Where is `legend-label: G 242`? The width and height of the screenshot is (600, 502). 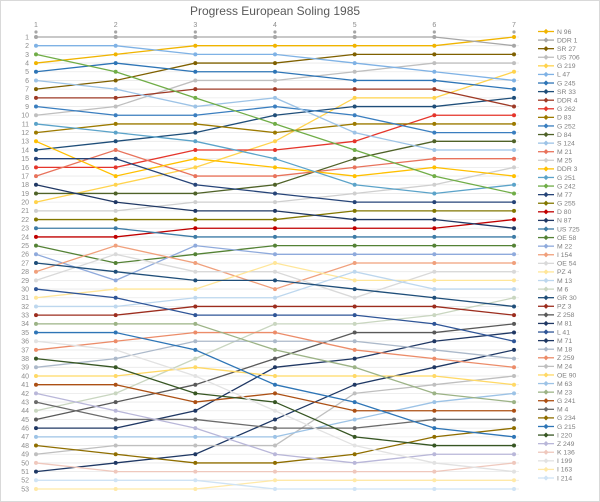 legend-label: G 242 is located at coordinates (566, 186).